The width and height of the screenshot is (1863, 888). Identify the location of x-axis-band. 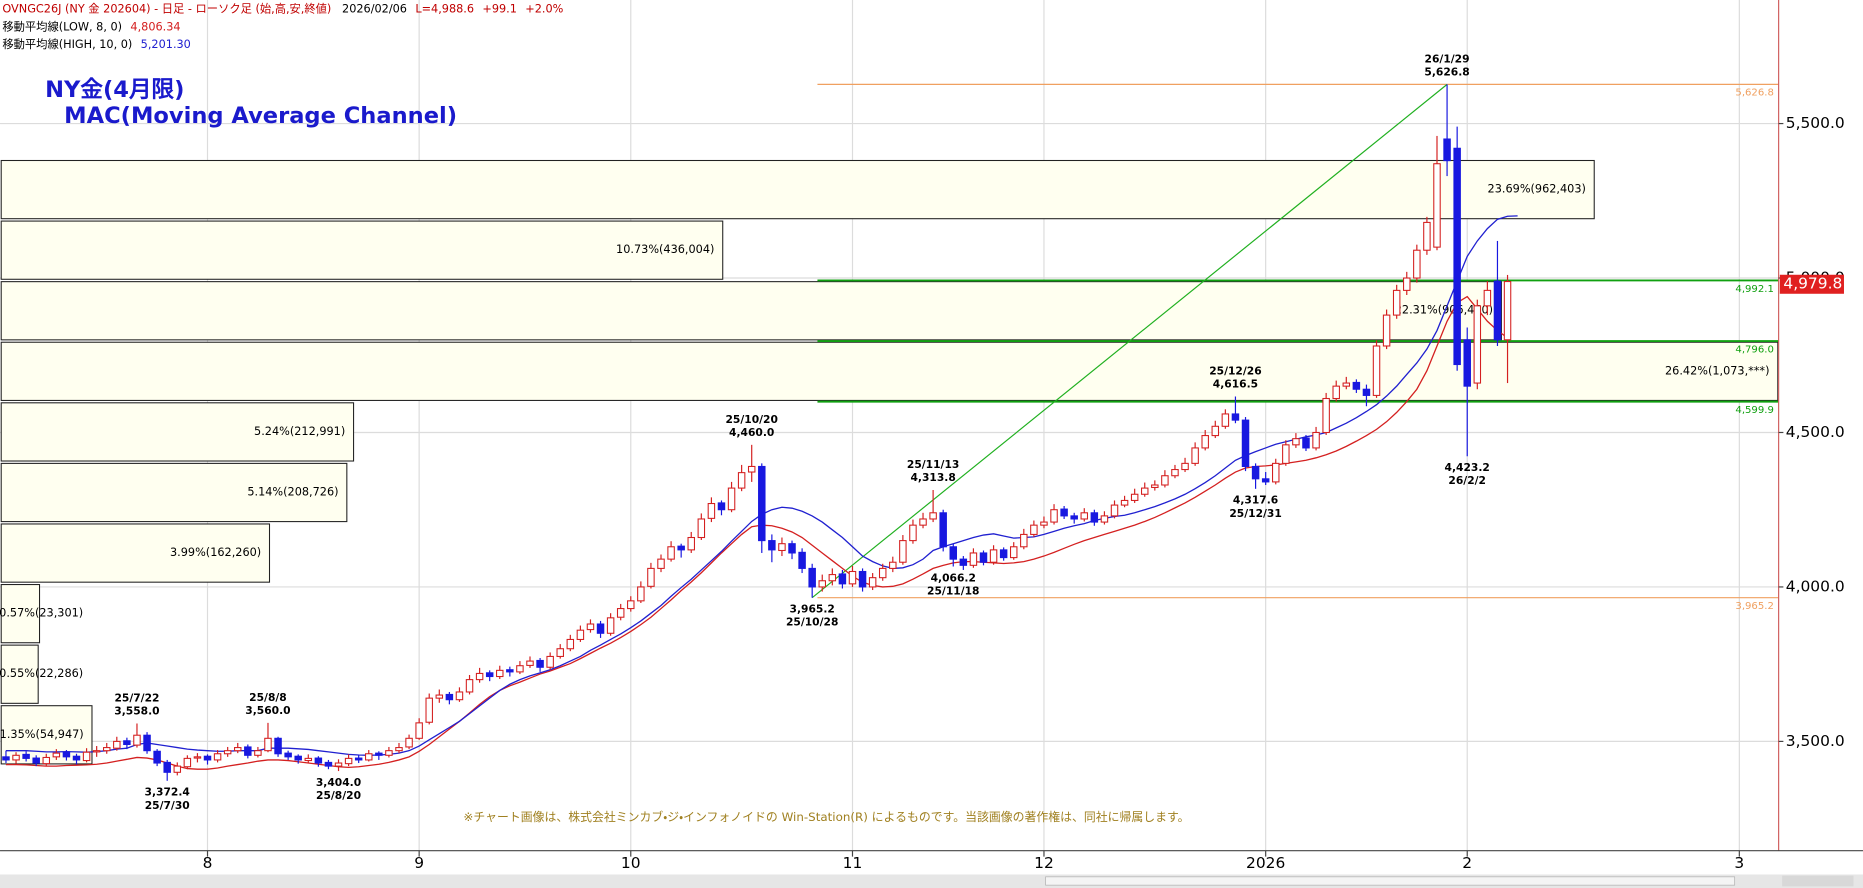
(931, 862).